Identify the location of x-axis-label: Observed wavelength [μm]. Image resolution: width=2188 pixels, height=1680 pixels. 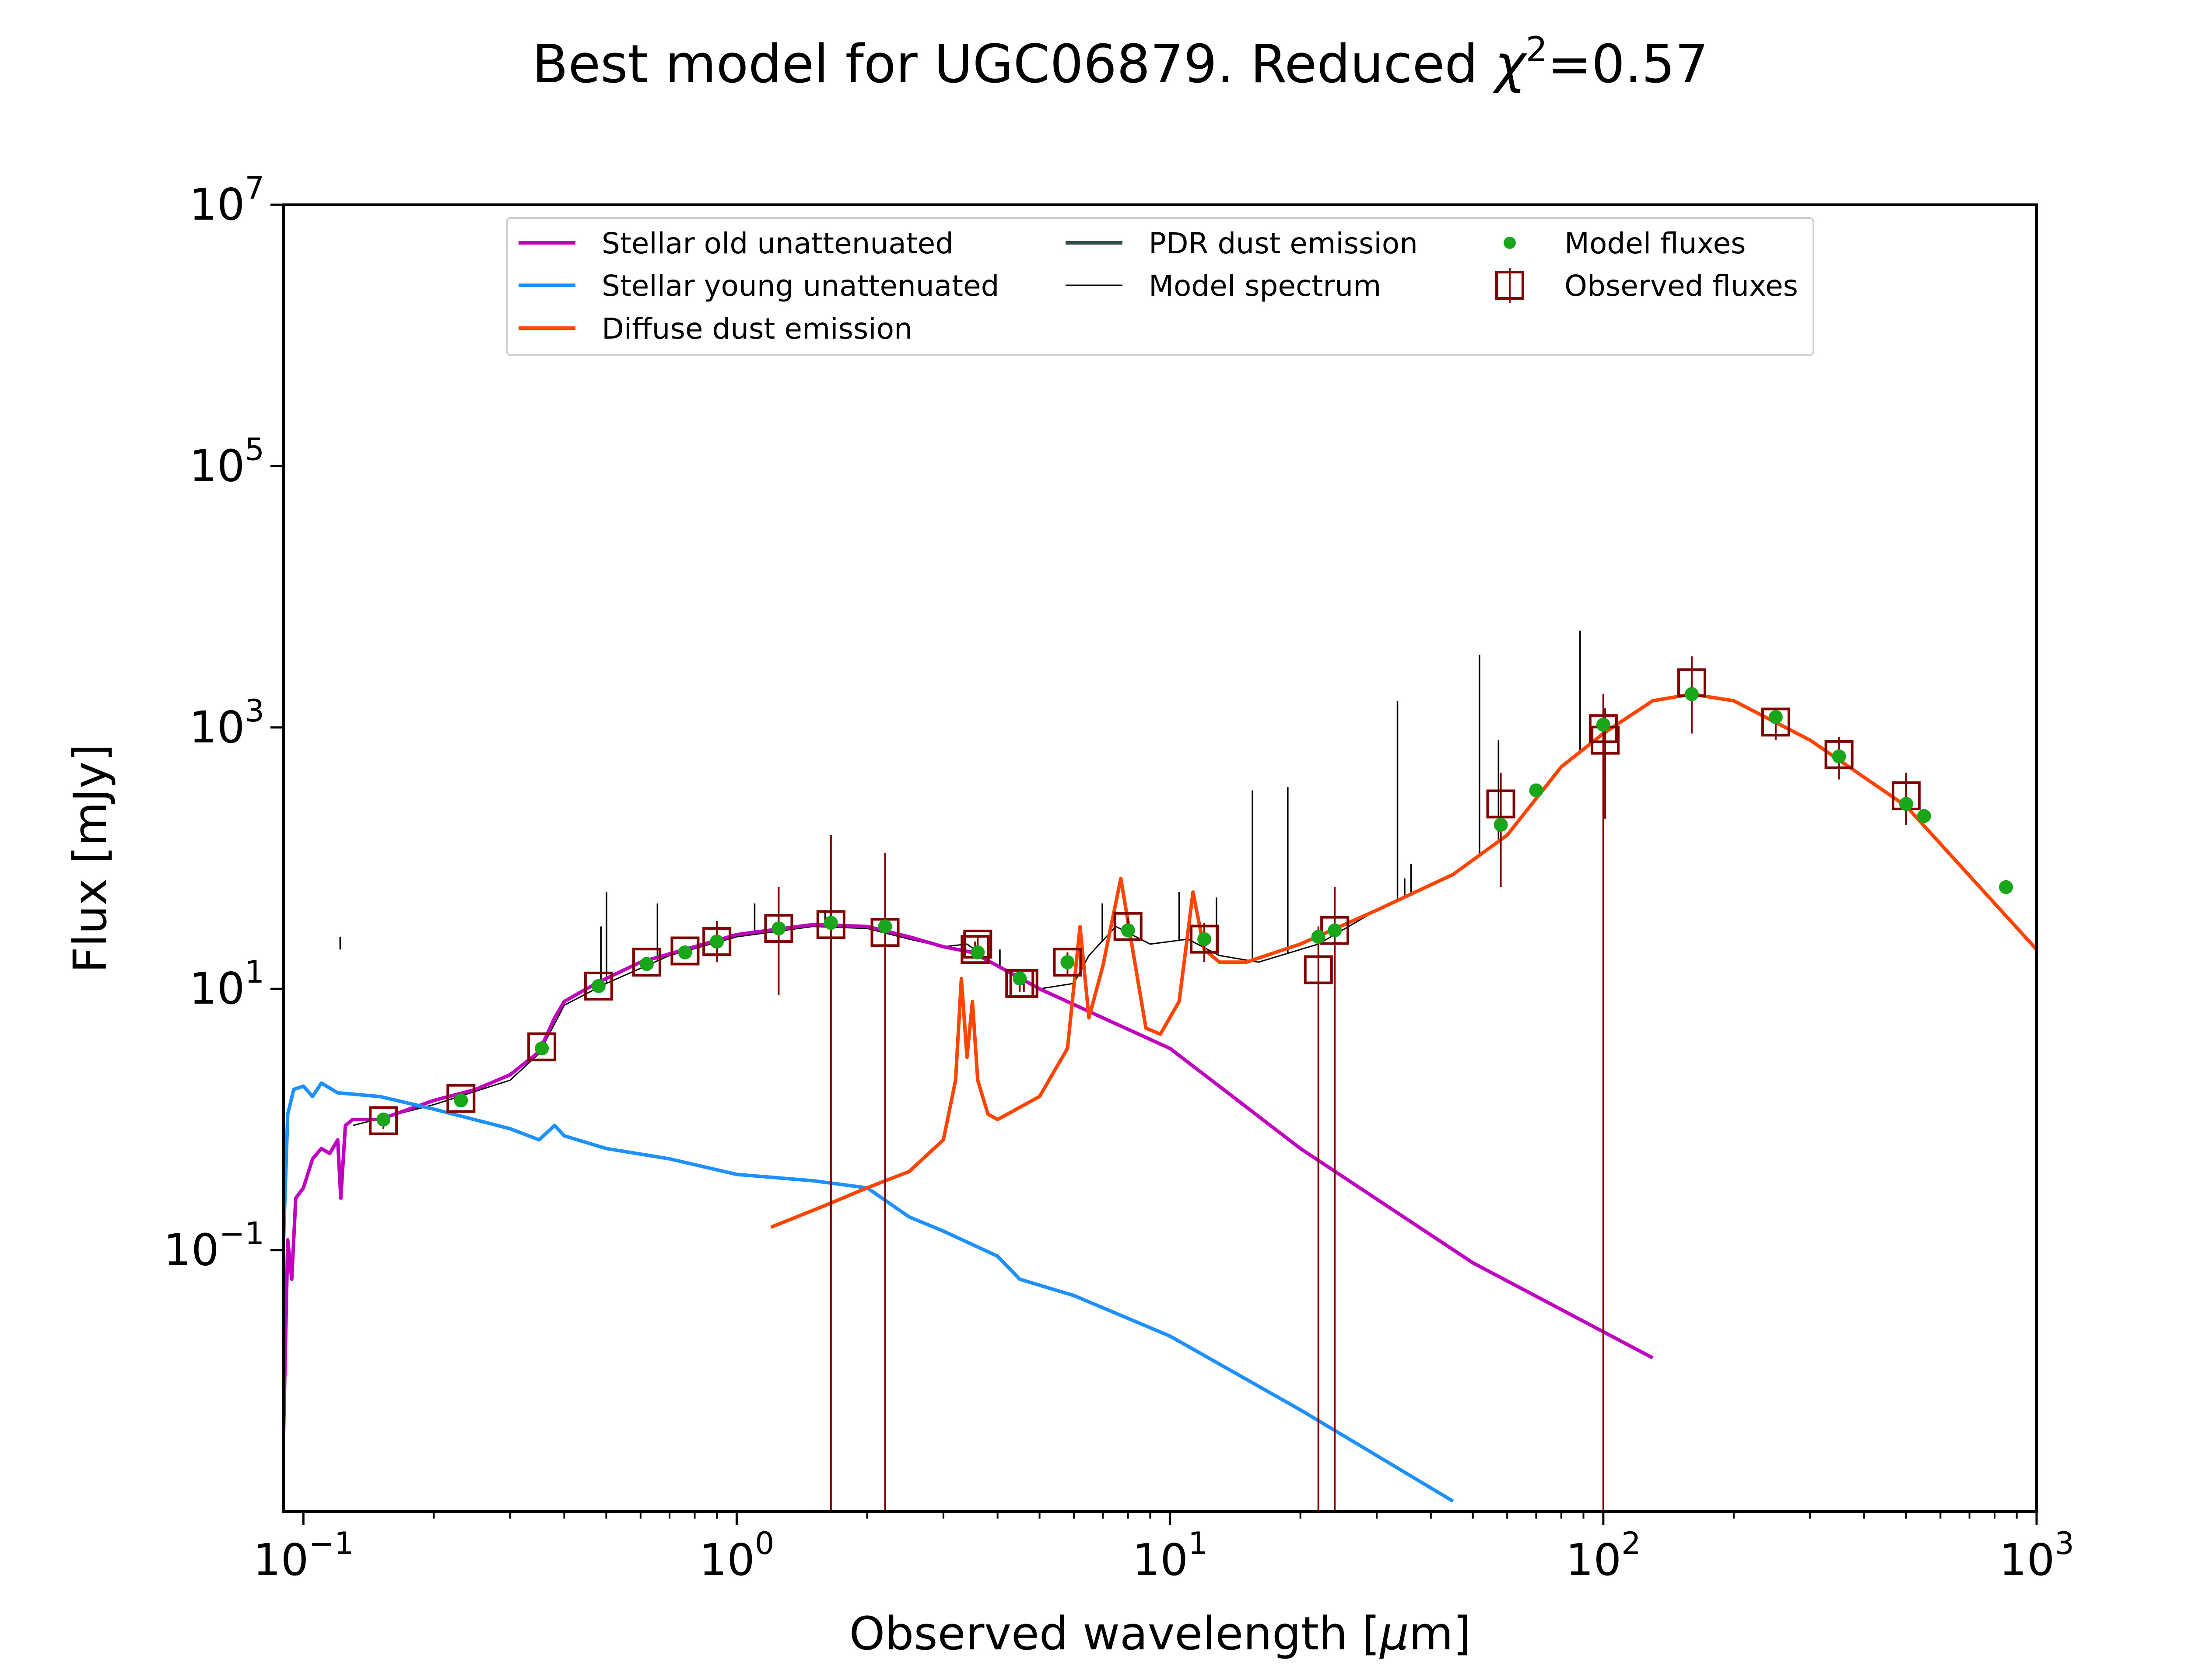
(1160, 1633).